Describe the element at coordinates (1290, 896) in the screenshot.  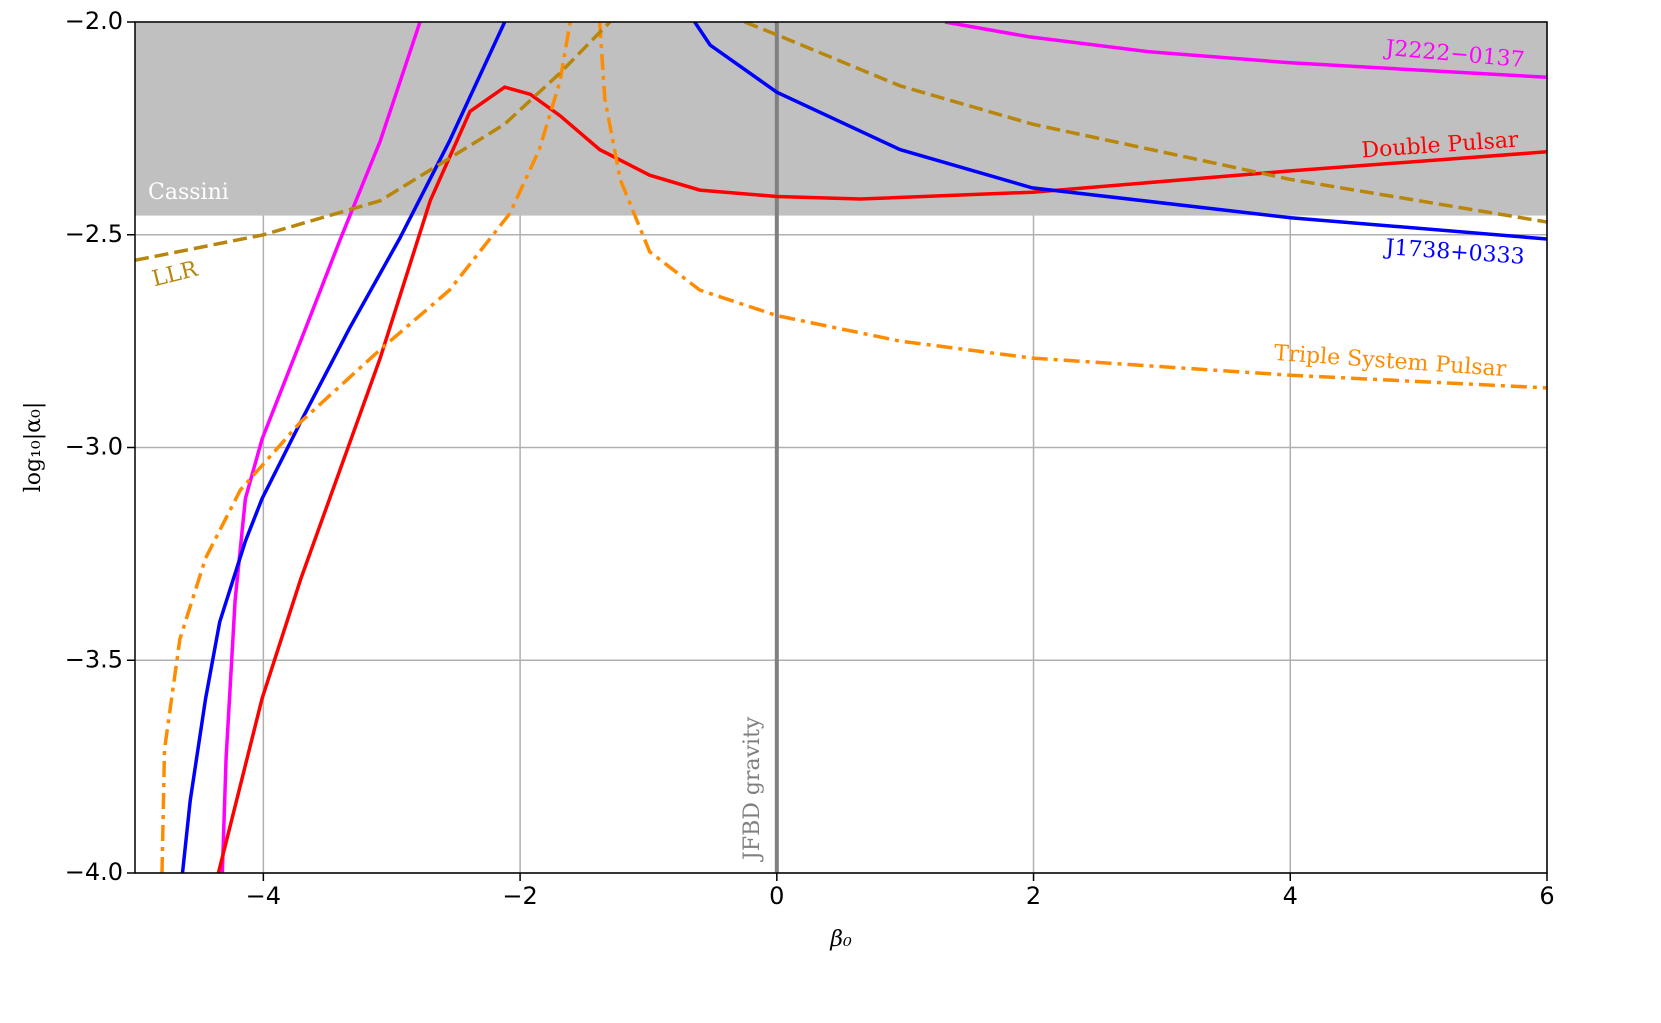
I see `x-tick-label: 4` at that location.